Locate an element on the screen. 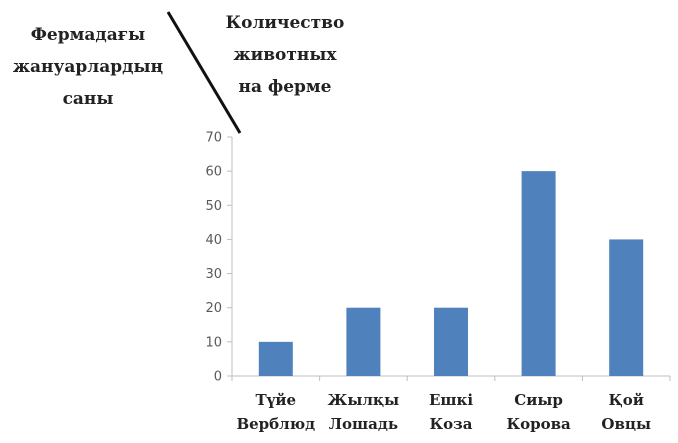 Image resolution: width=678 pixels, height=443 pixels. y-tick-label: 50 is located at coordinates (213, 206).